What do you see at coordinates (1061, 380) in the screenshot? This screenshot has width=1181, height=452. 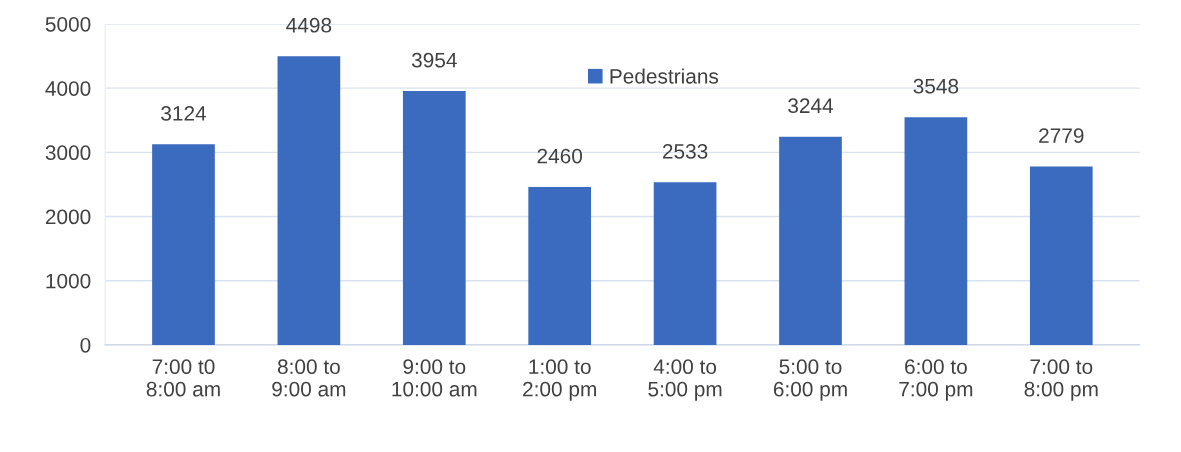 I see `x-tick-label: 7:00 to 8:00 pm` at bounding box center [1061, 380].